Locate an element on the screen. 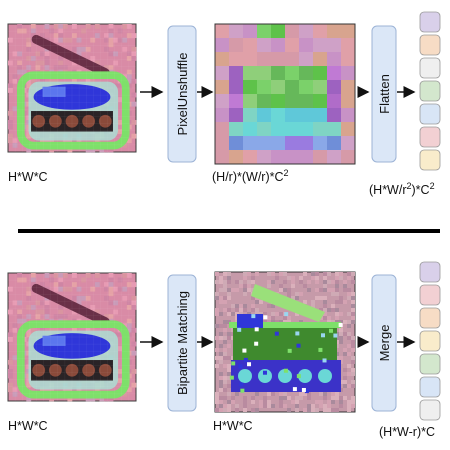 This screenshot has width=450, height=450. bottom-output-dim-label: (H*W-r)*C is located at coordinates (407, 432).